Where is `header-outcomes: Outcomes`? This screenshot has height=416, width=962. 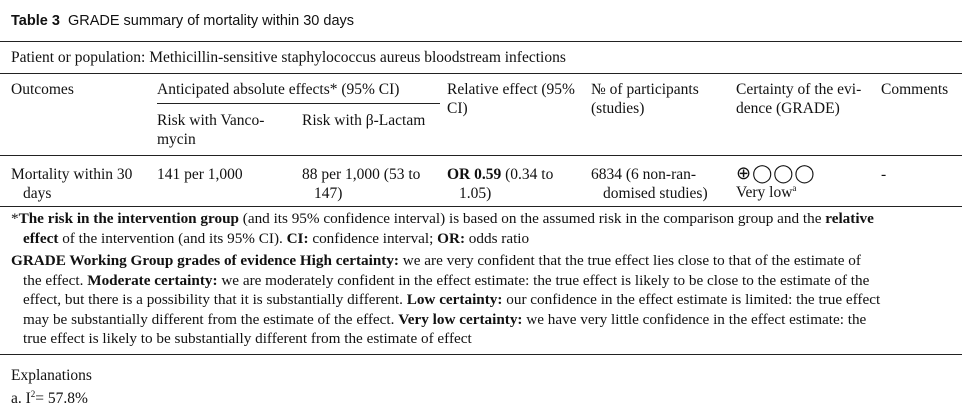 header-outcomes: Outcomes is located at coordinates (42, 89).